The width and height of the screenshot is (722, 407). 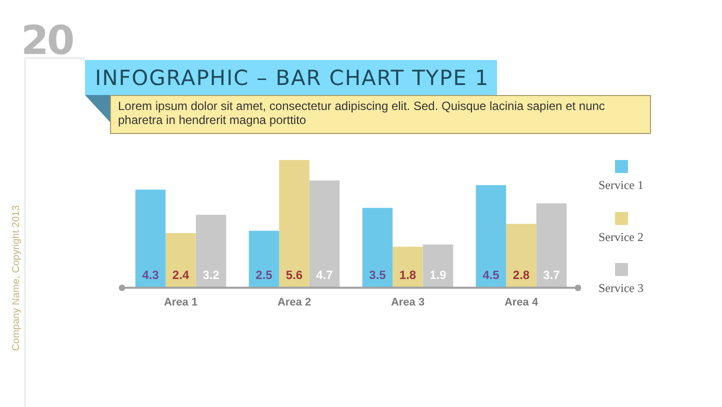 I want to click on data-label: 2.4, so click(x=181, y=275).